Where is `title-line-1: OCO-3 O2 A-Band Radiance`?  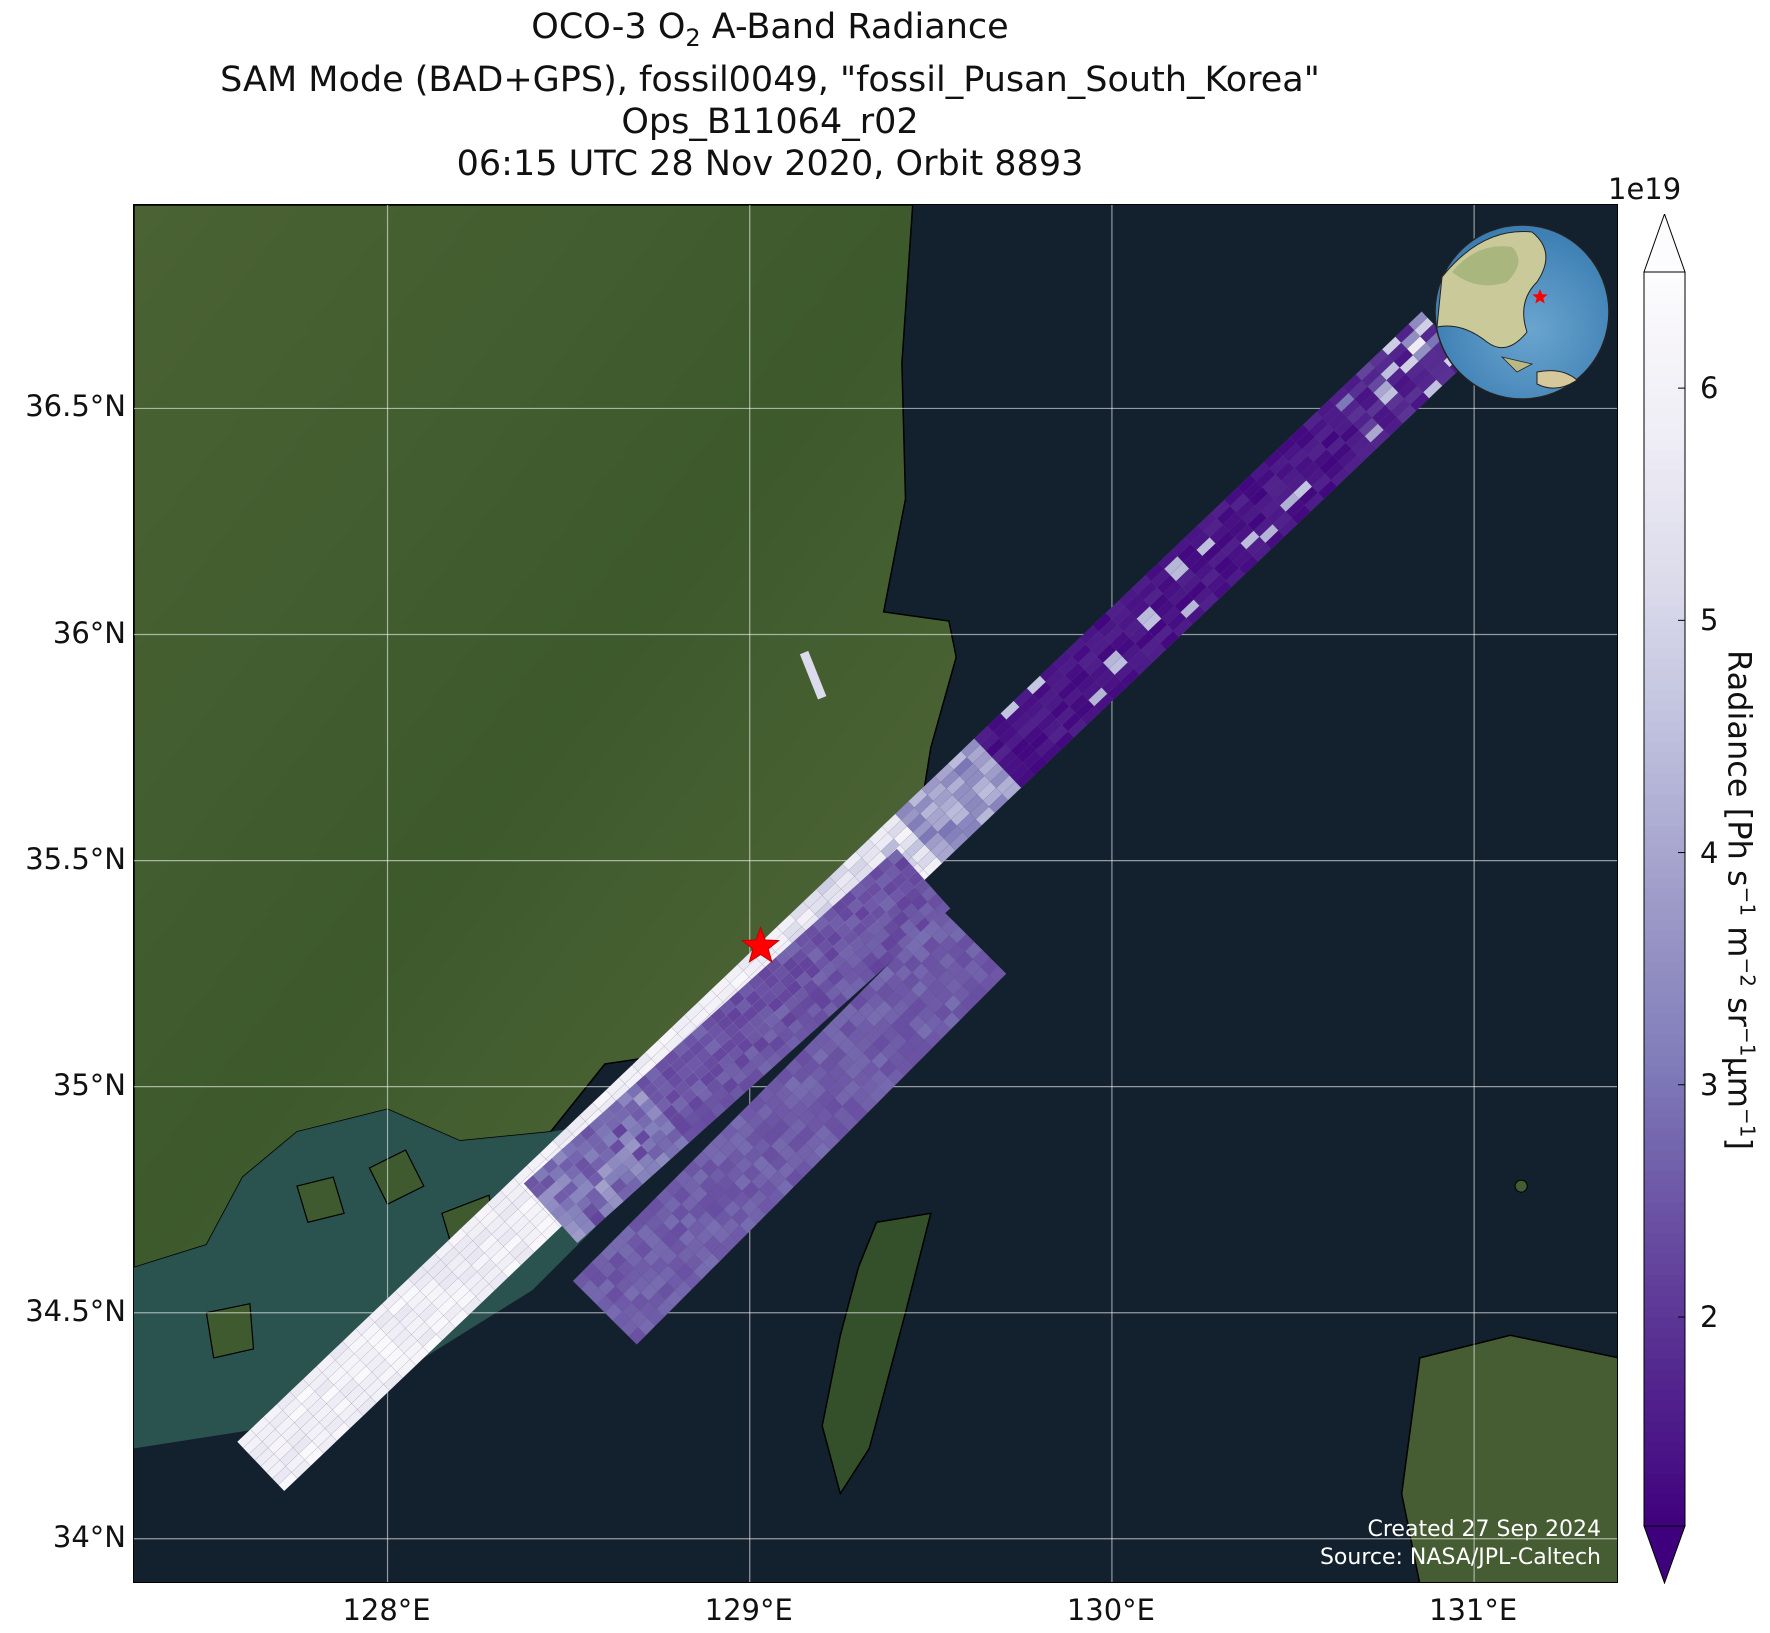
title-line-1: OCO-3 O2 A-Band Radiance is located at coordinates (770, 29).